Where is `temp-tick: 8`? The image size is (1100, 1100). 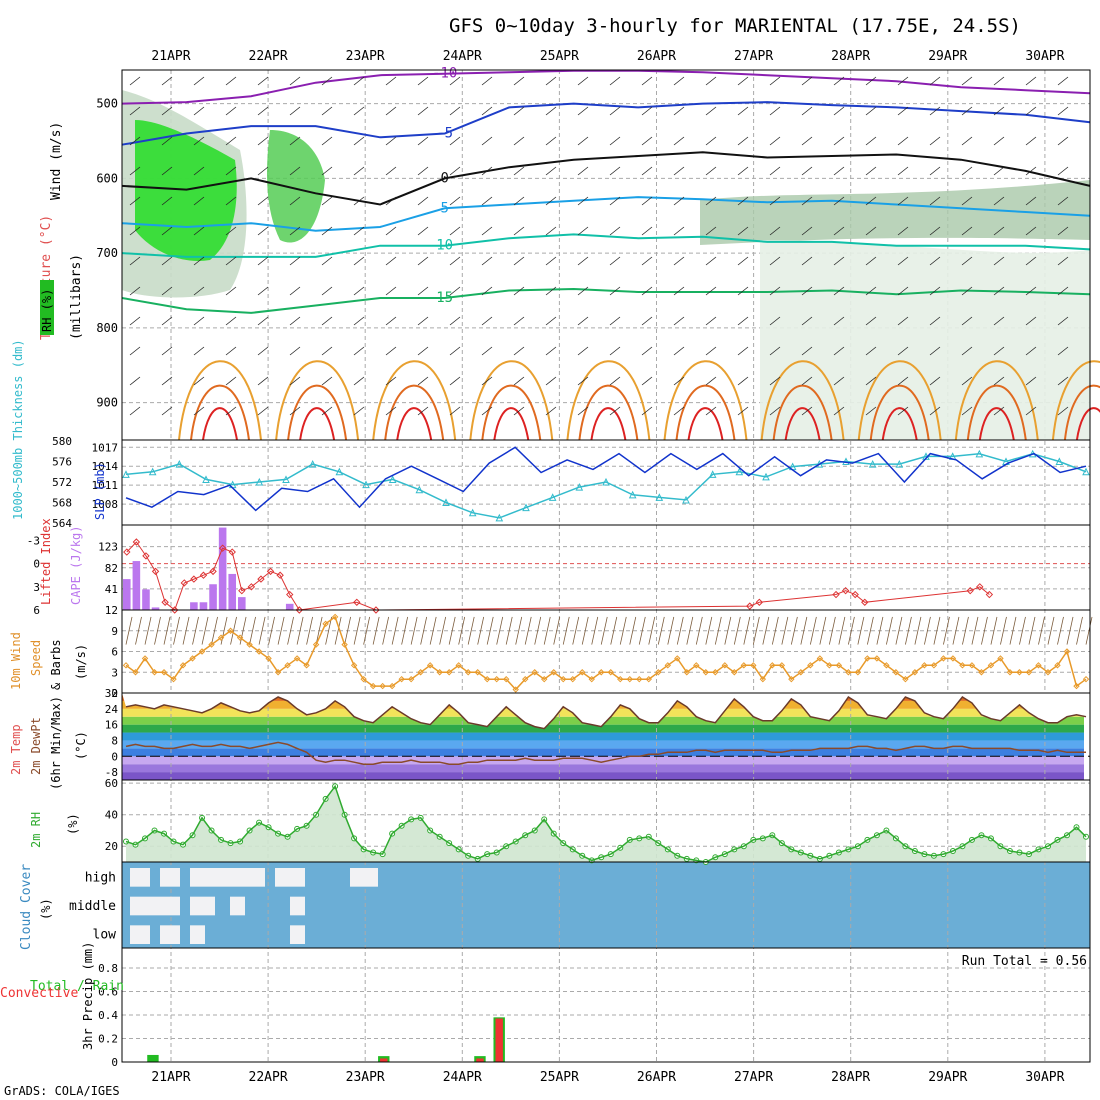
temp-tick: 8 is located at coordinates (114, 740).